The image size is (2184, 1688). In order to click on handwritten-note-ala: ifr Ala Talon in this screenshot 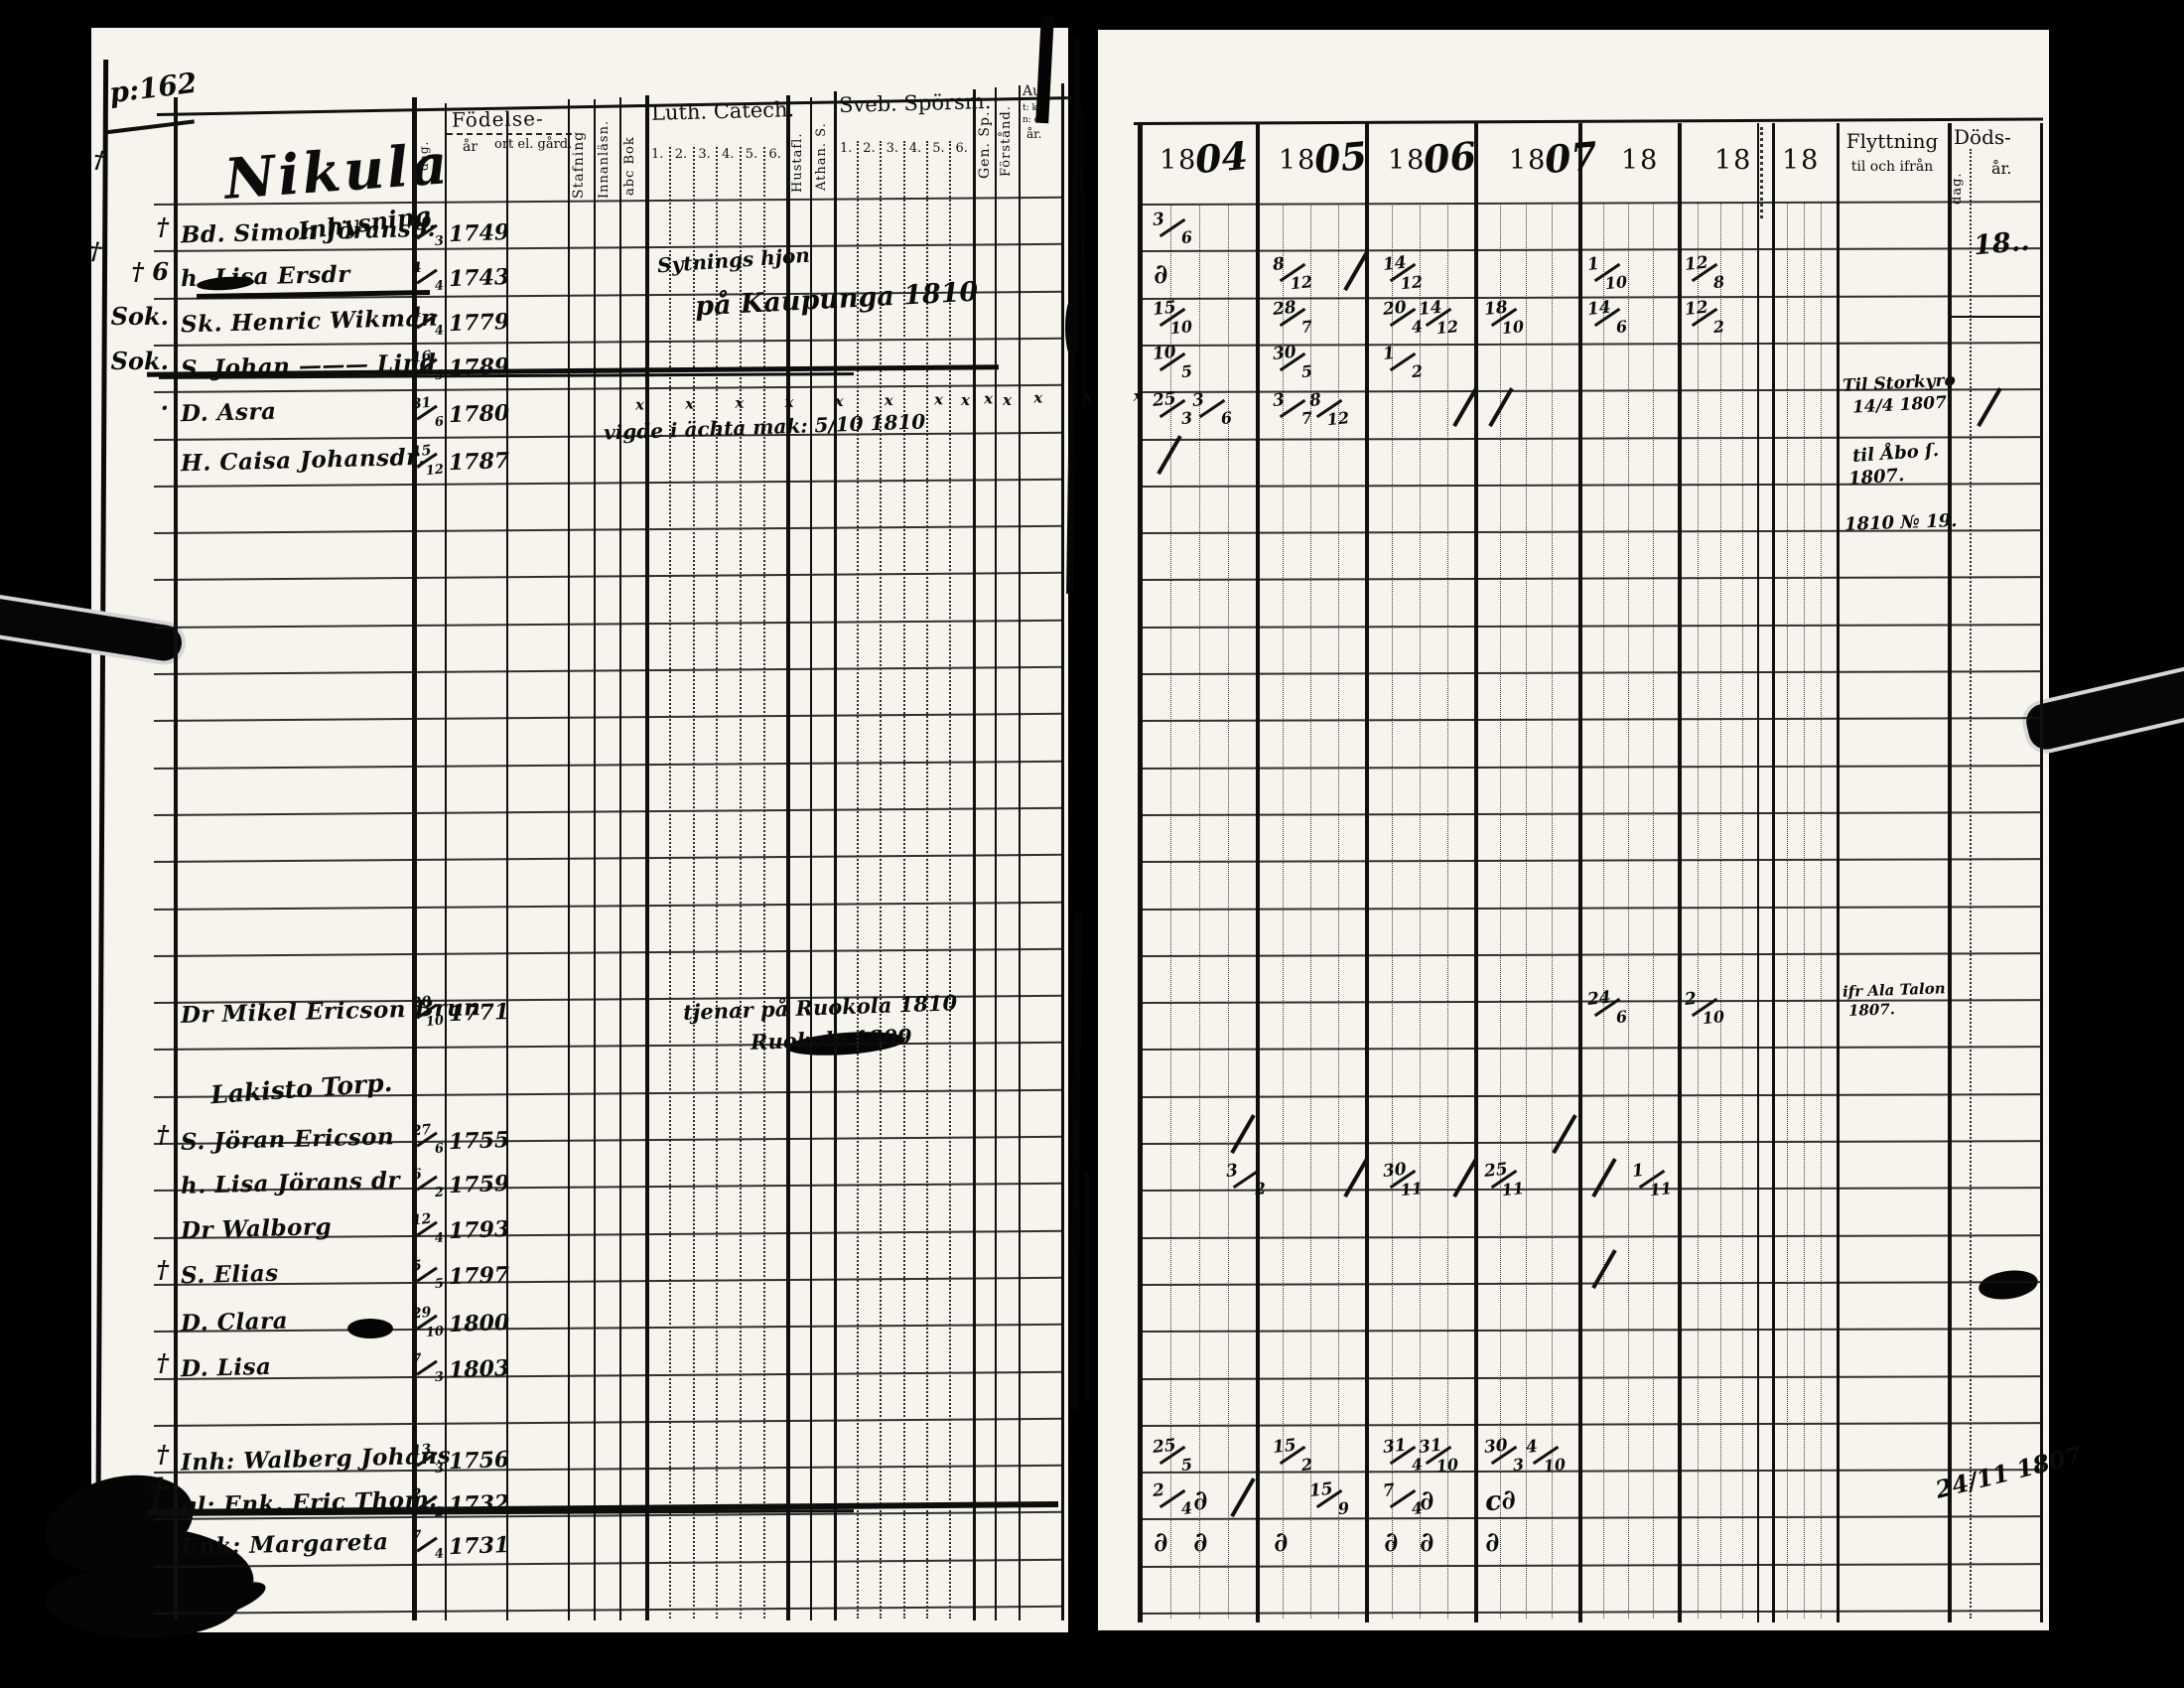, I will do `click(1894, 990)`.